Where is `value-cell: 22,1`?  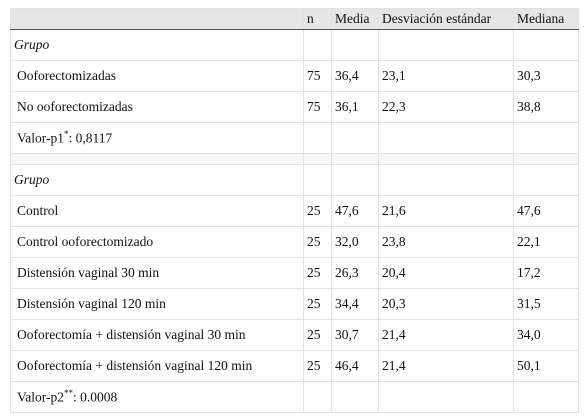
value-cell: 22,1 is located at coordinates (546, 242).